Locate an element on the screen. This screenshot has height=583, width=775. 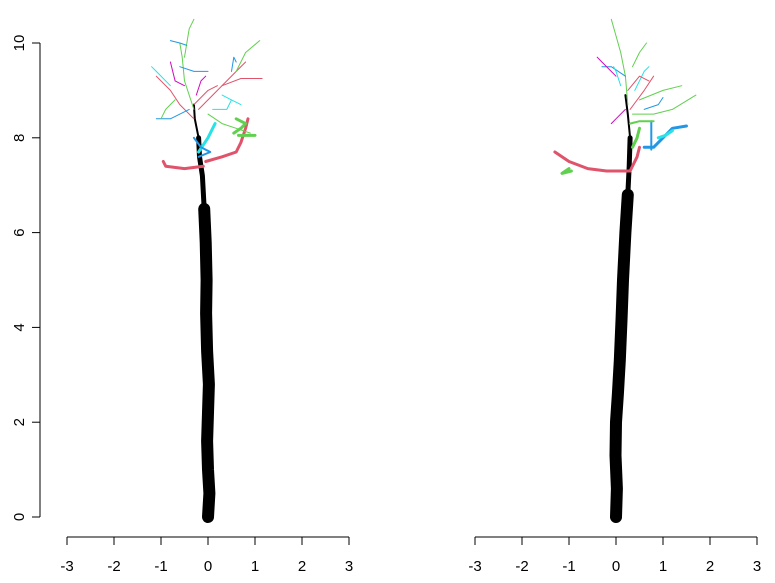
y-tick-label: 0 is located at coordinates (19, 517).